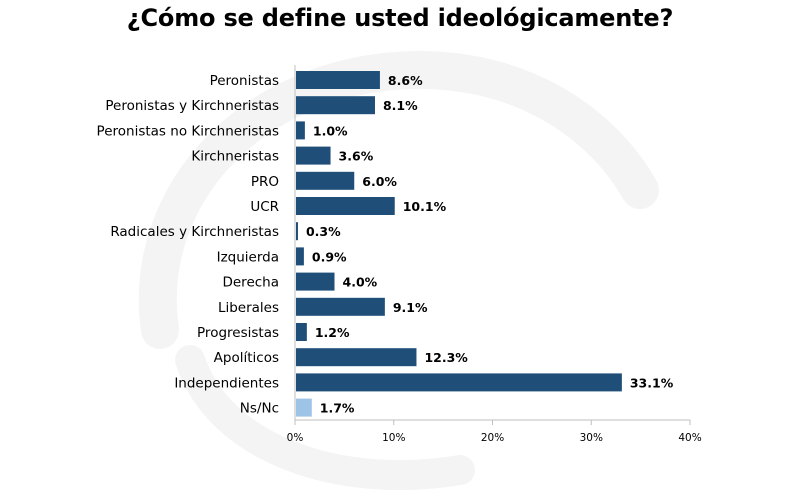  Describe the element at coordinates (338, 80) in the screenshot. I see `bar-peronistas` at that location.